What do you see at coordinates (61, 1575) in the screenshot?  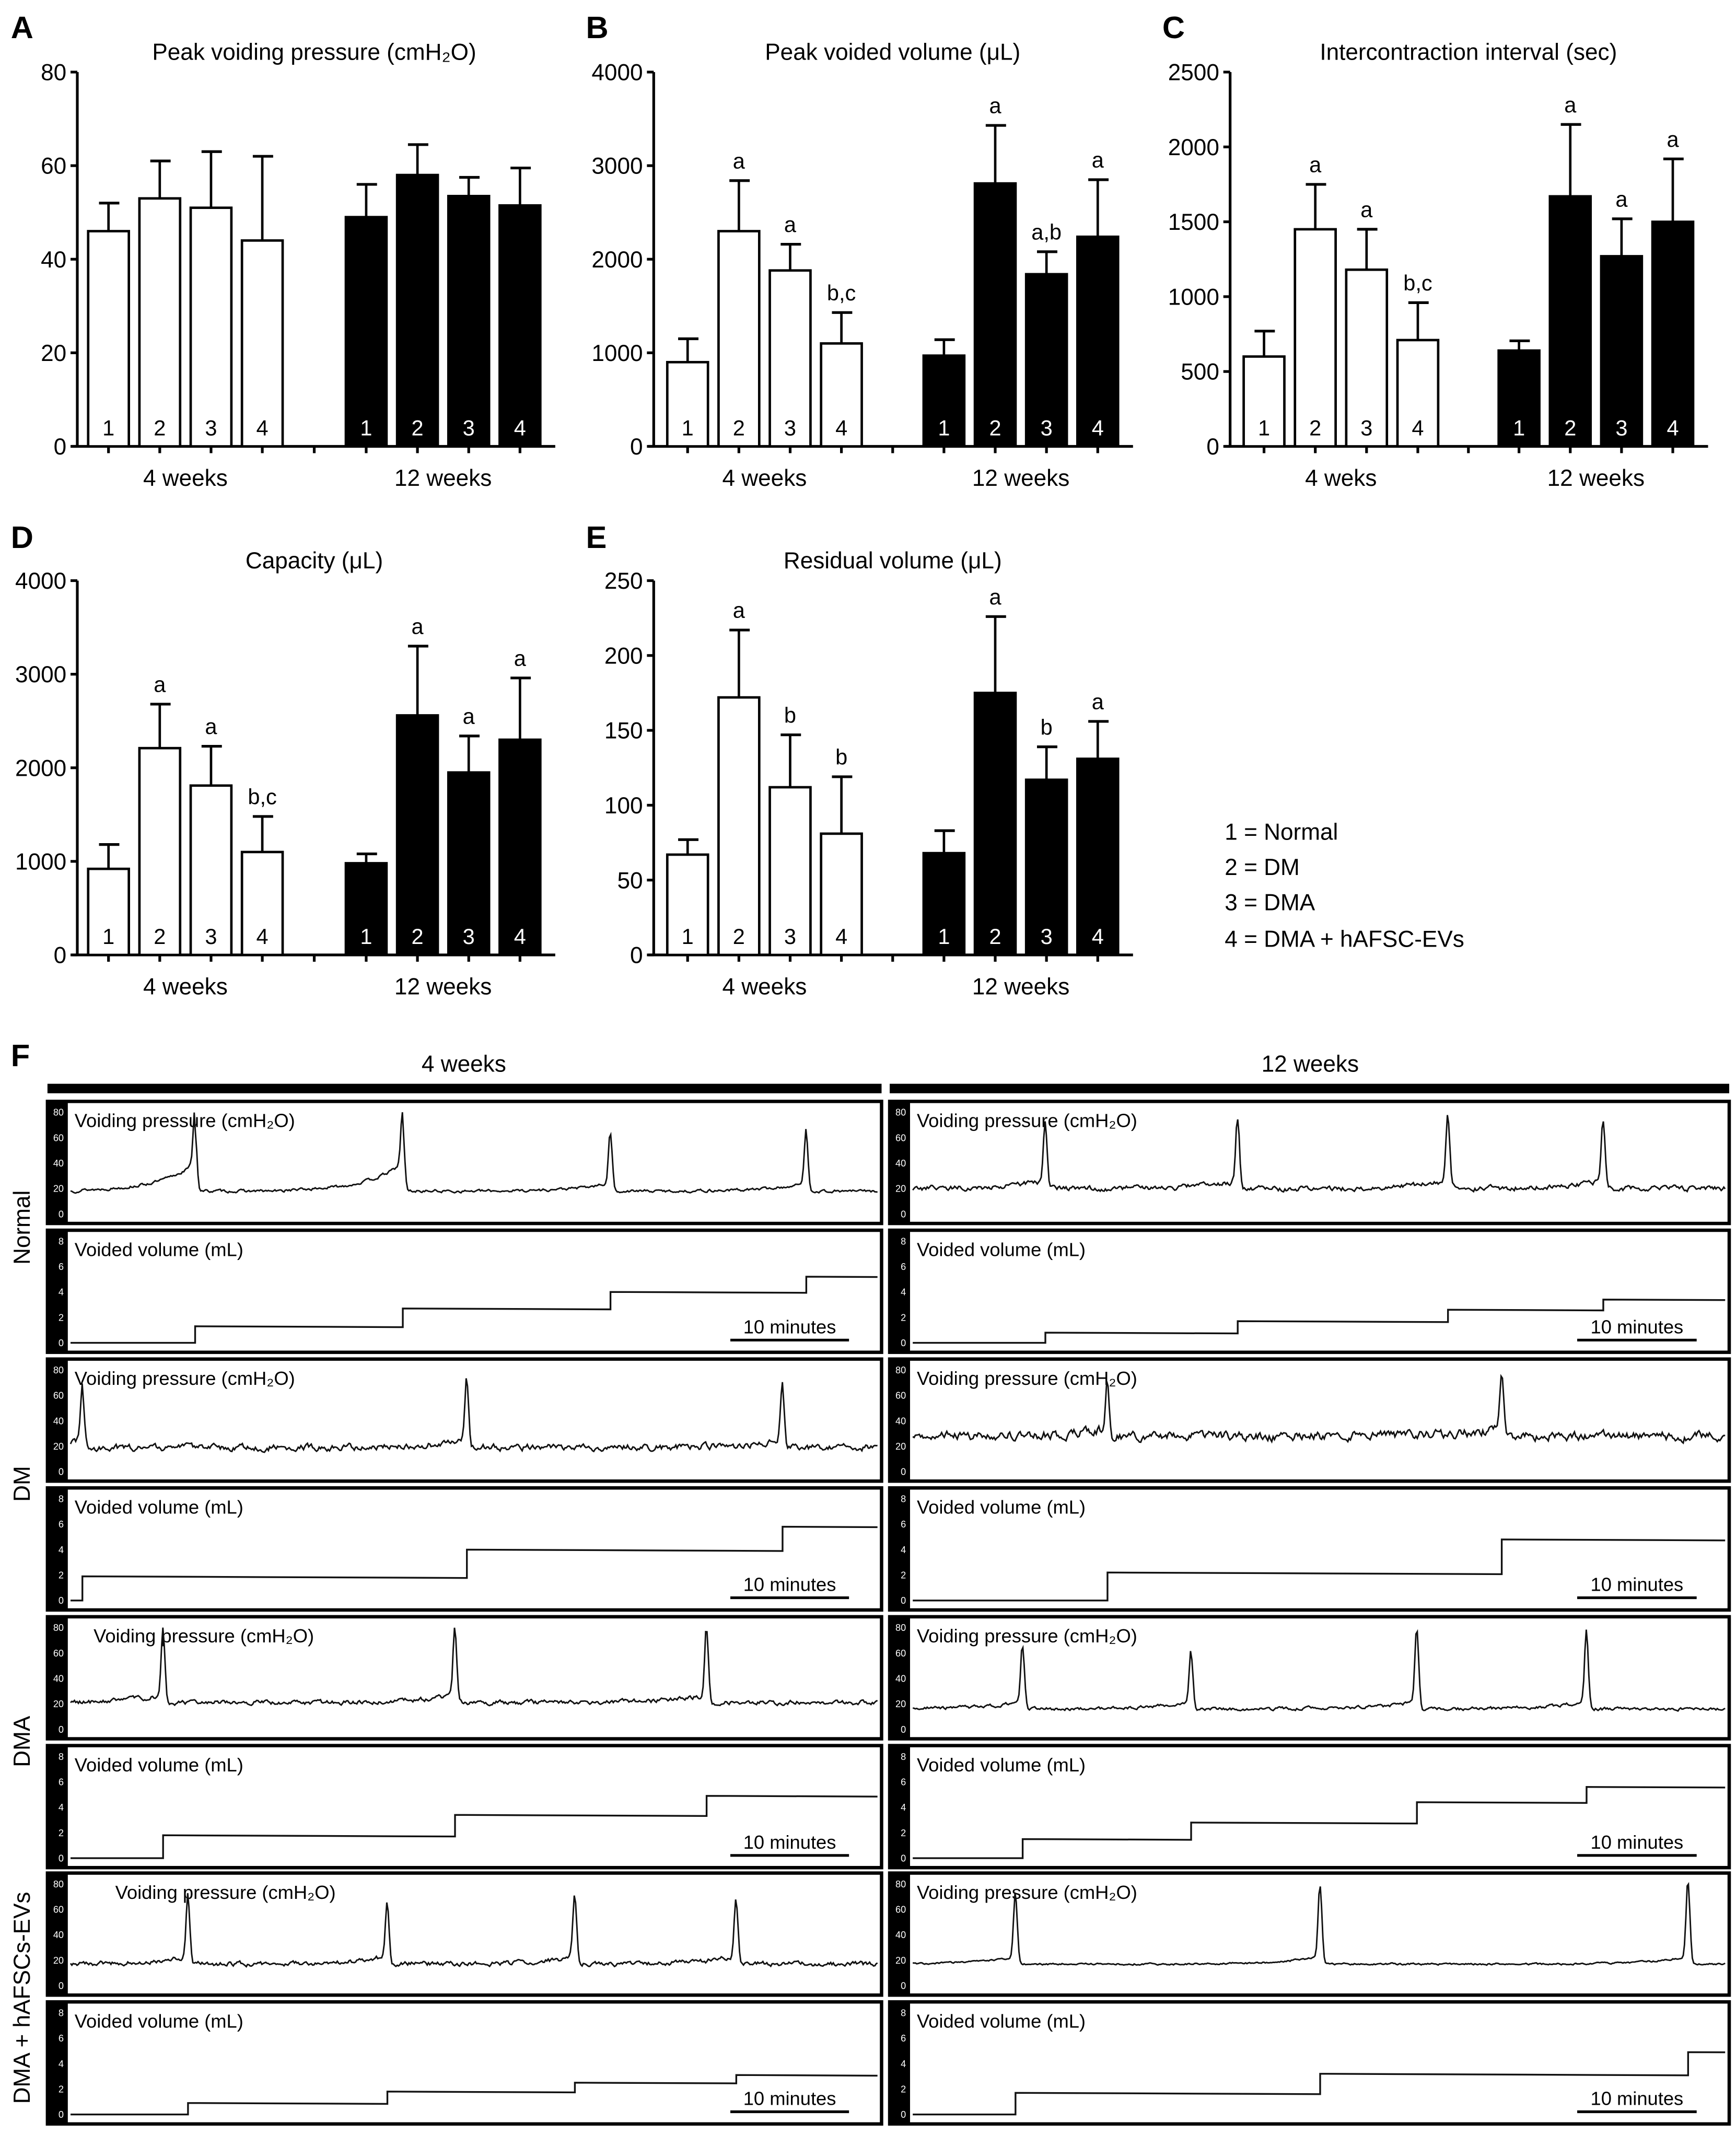 I see `y-tick-label: 2` at bounding box center [61, 1575].